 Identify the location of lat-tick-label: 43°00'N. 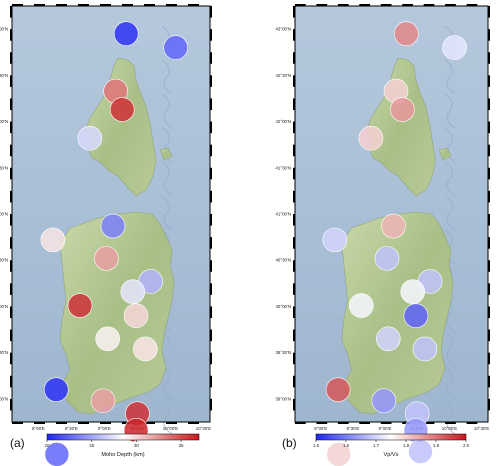
(4, 29).